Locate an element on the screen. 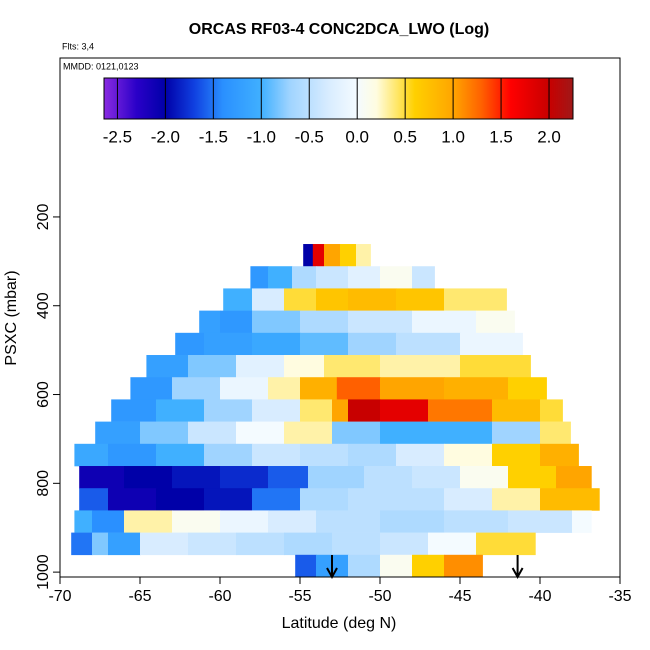 The image size is (650, 650). colorbar-tick-label: 1.0 is located at coordinates (453, 136).